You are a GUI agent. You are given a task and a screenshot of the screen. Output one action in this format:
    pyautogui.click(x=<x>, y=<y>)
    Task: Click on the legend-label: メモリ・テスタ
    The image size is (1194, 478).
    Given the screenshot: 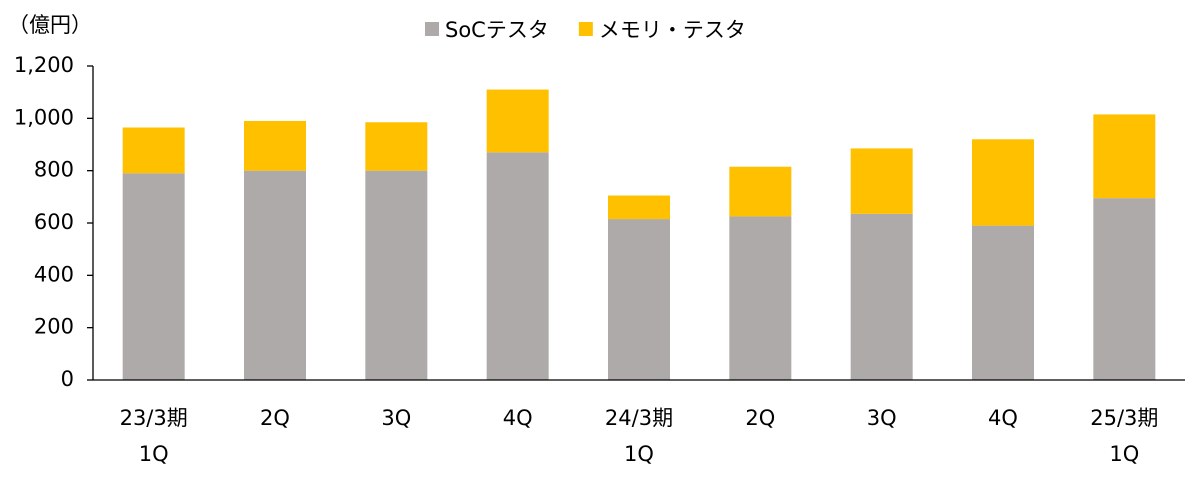 What is the action you would take?
    pyautogui.click(x=672, y=30)
    